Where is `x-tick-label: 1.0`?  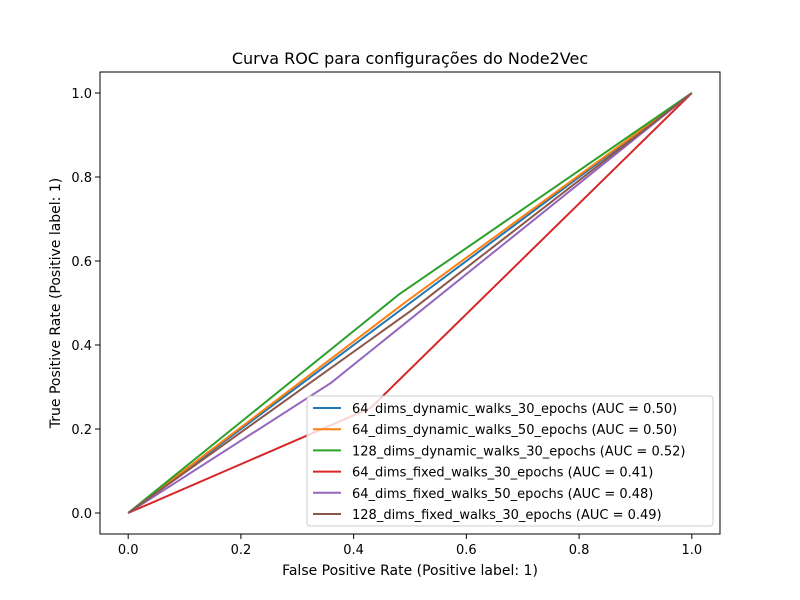
x-tick-label: 1.0 is located at coordinates (691, 550).